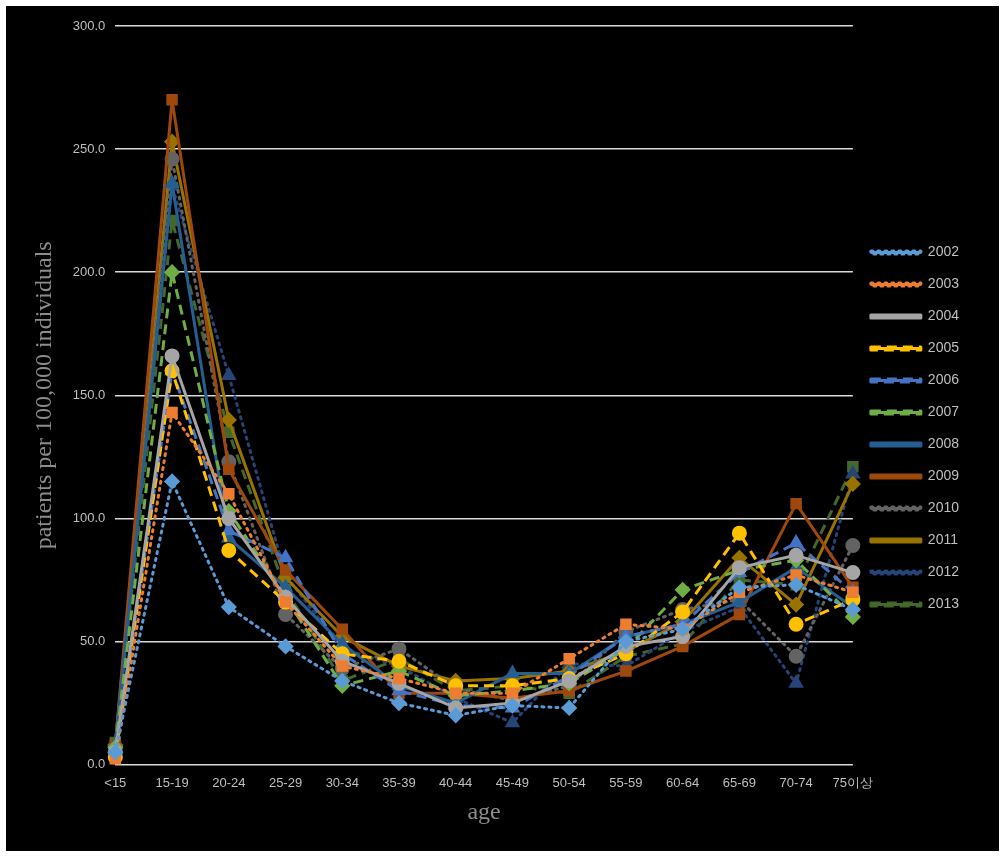 This screenshot has width=1005, height=857. Describe the element at coordinates (943, 507) in the screenshot. I see `legend-label: 2010` at that location.